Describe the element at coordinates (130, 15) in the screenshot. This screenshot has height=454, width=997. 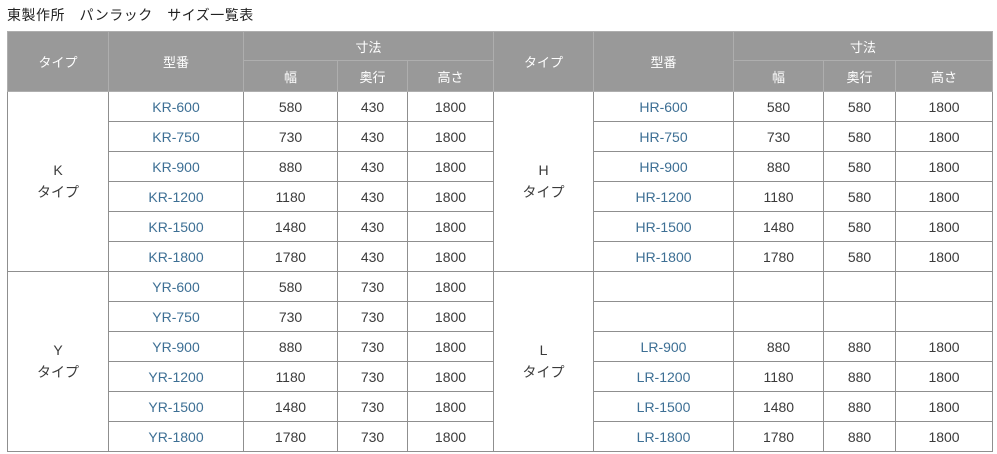
I see `page-title: 東製作所 パンラック サイズ一覧表` at that location.